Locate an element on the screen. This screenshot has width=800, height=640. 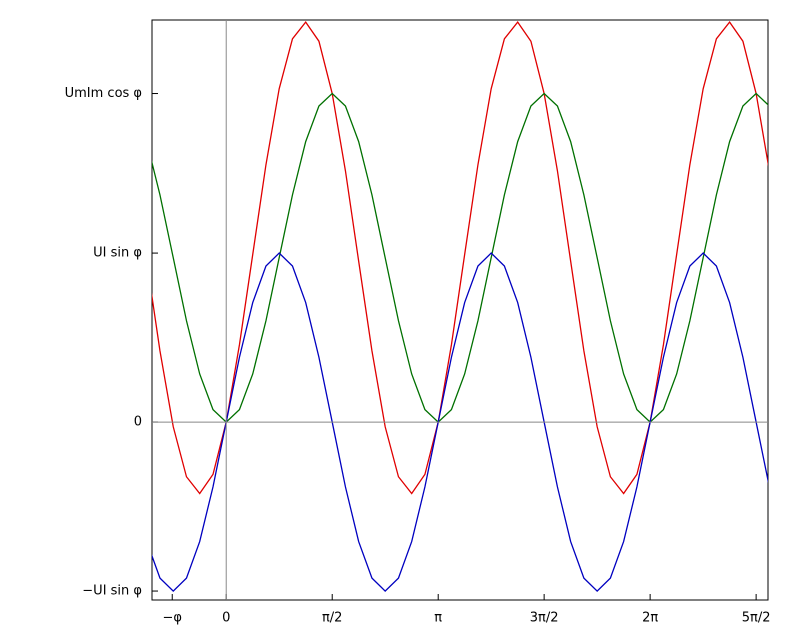
x-tick-label: π/2 is located at coordinates (332, 618).